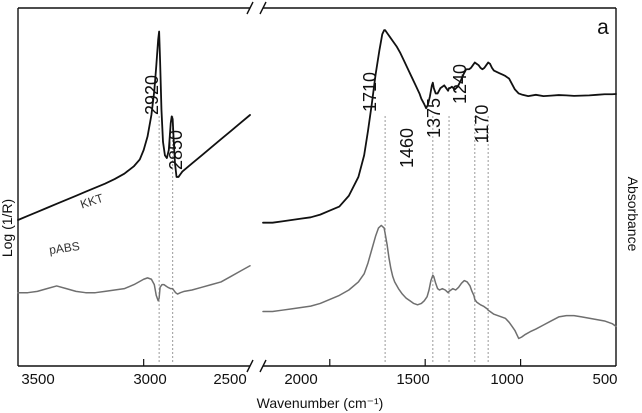 The height and width of the screenshot is (413, 642). What do you see at coordinates (407, 148) in the screenshot?
I see `peak-label-1460: 1460` at bounding box center [407, 148].